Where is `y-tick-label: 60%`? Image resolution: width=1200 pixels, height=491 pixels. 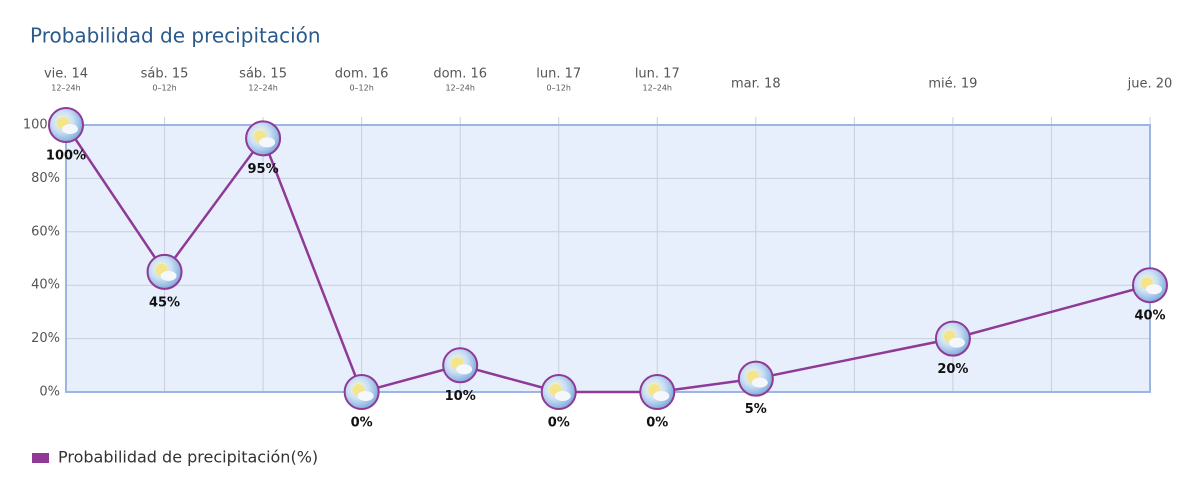
y-tick-label: 60% is located at coordinates (45, 231).